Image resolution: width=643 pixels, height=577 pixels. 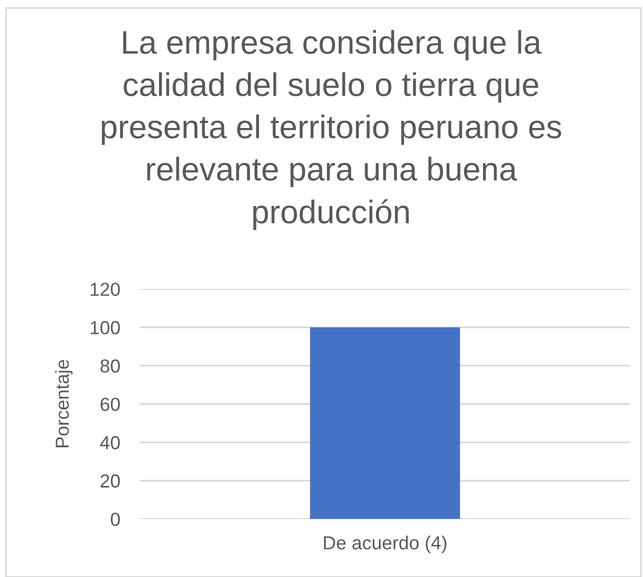 I want to click on y-tick-label: 20, so click(x=110, y=481).